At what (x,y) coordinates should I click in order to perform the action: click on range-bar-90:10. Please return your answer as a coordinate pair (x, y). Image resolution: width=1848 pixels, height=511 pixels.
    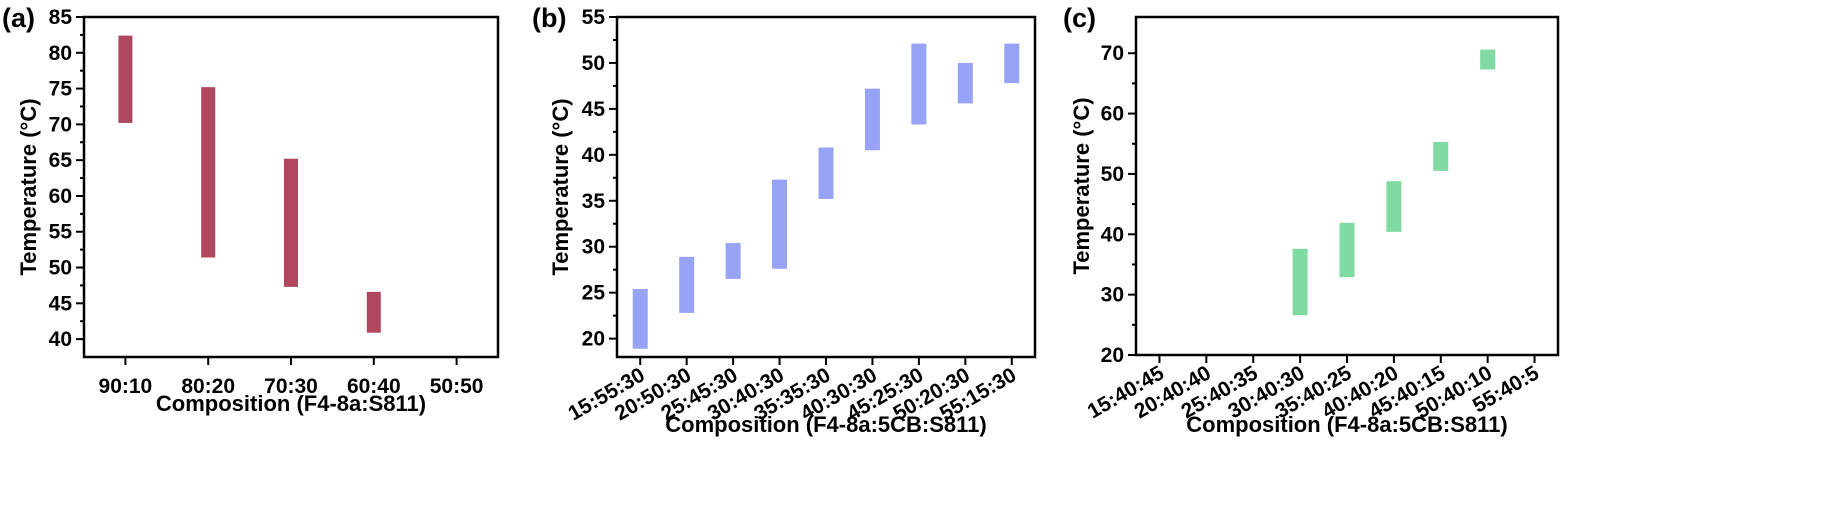
    Looking at the image, I should click on (125, 79).